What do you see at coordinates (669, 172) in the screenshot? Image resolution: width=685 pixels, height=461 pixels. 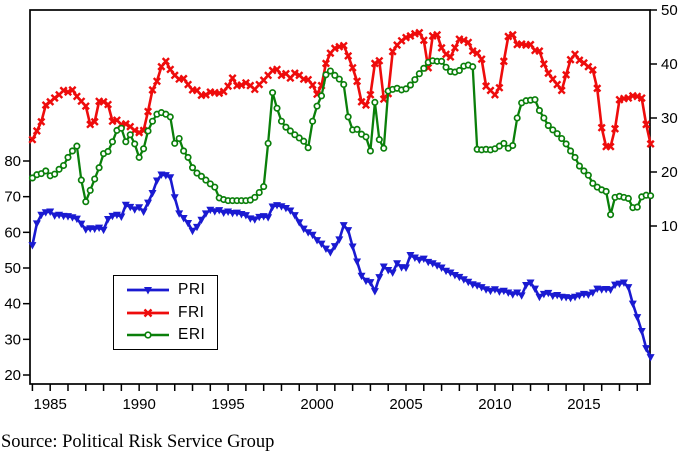 I see `y-right-tick-label: 20` at bounding box center [669, 172].